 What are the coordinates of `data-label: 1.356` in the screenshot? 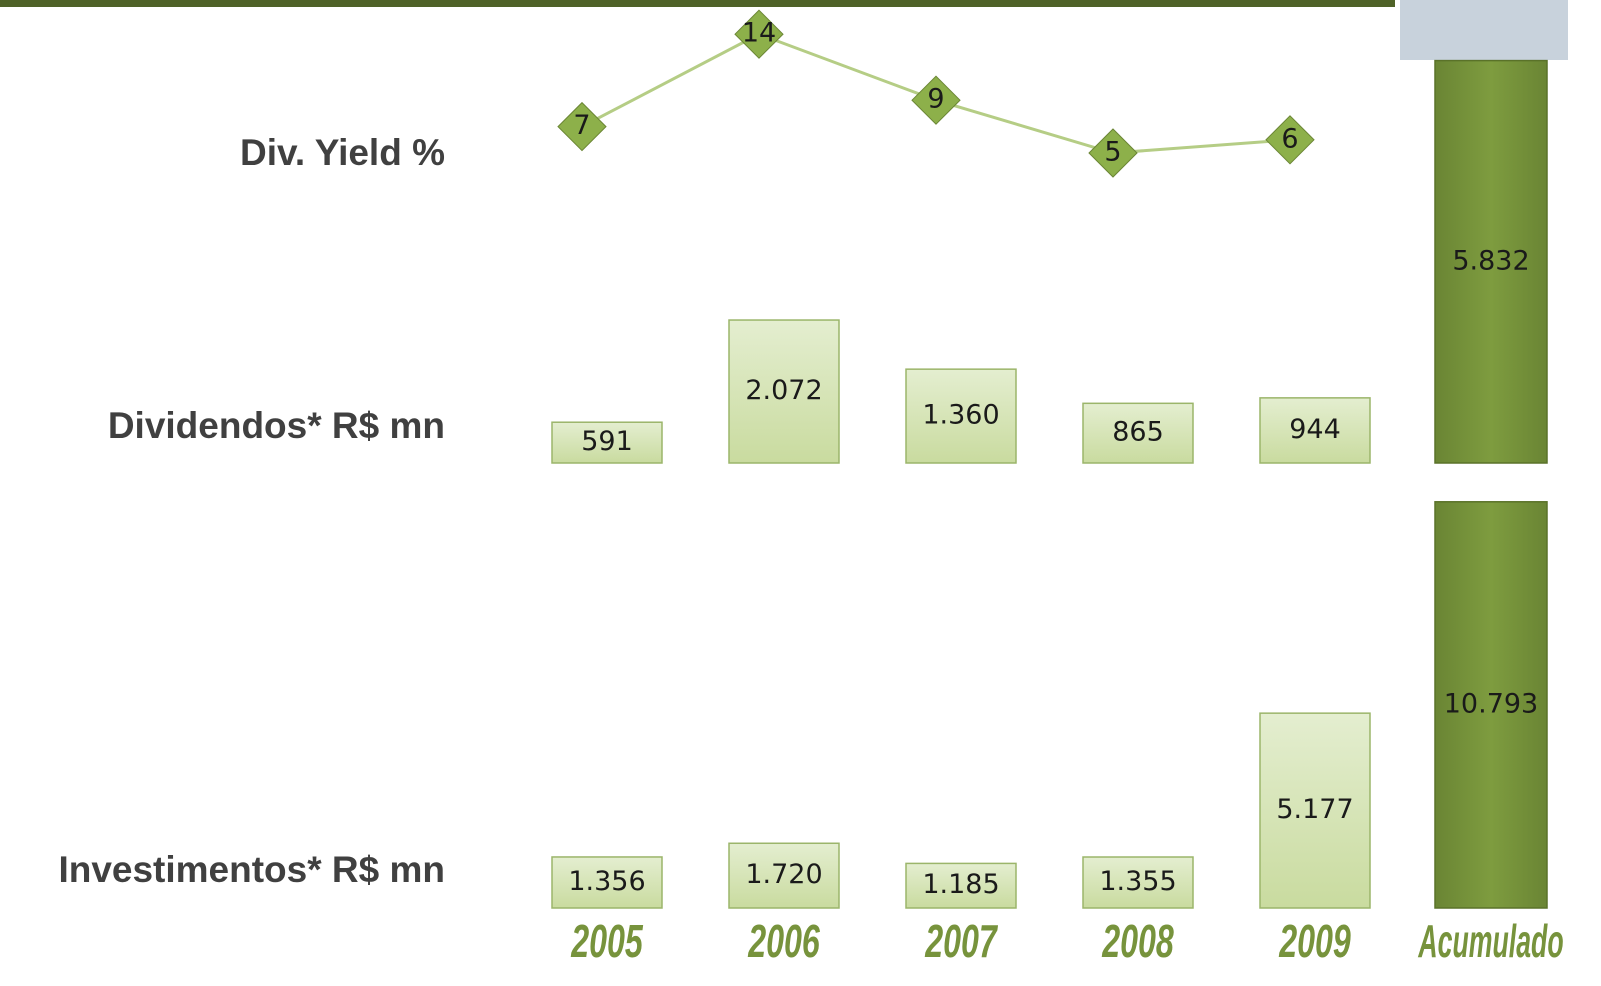 It's located at (606, 881).